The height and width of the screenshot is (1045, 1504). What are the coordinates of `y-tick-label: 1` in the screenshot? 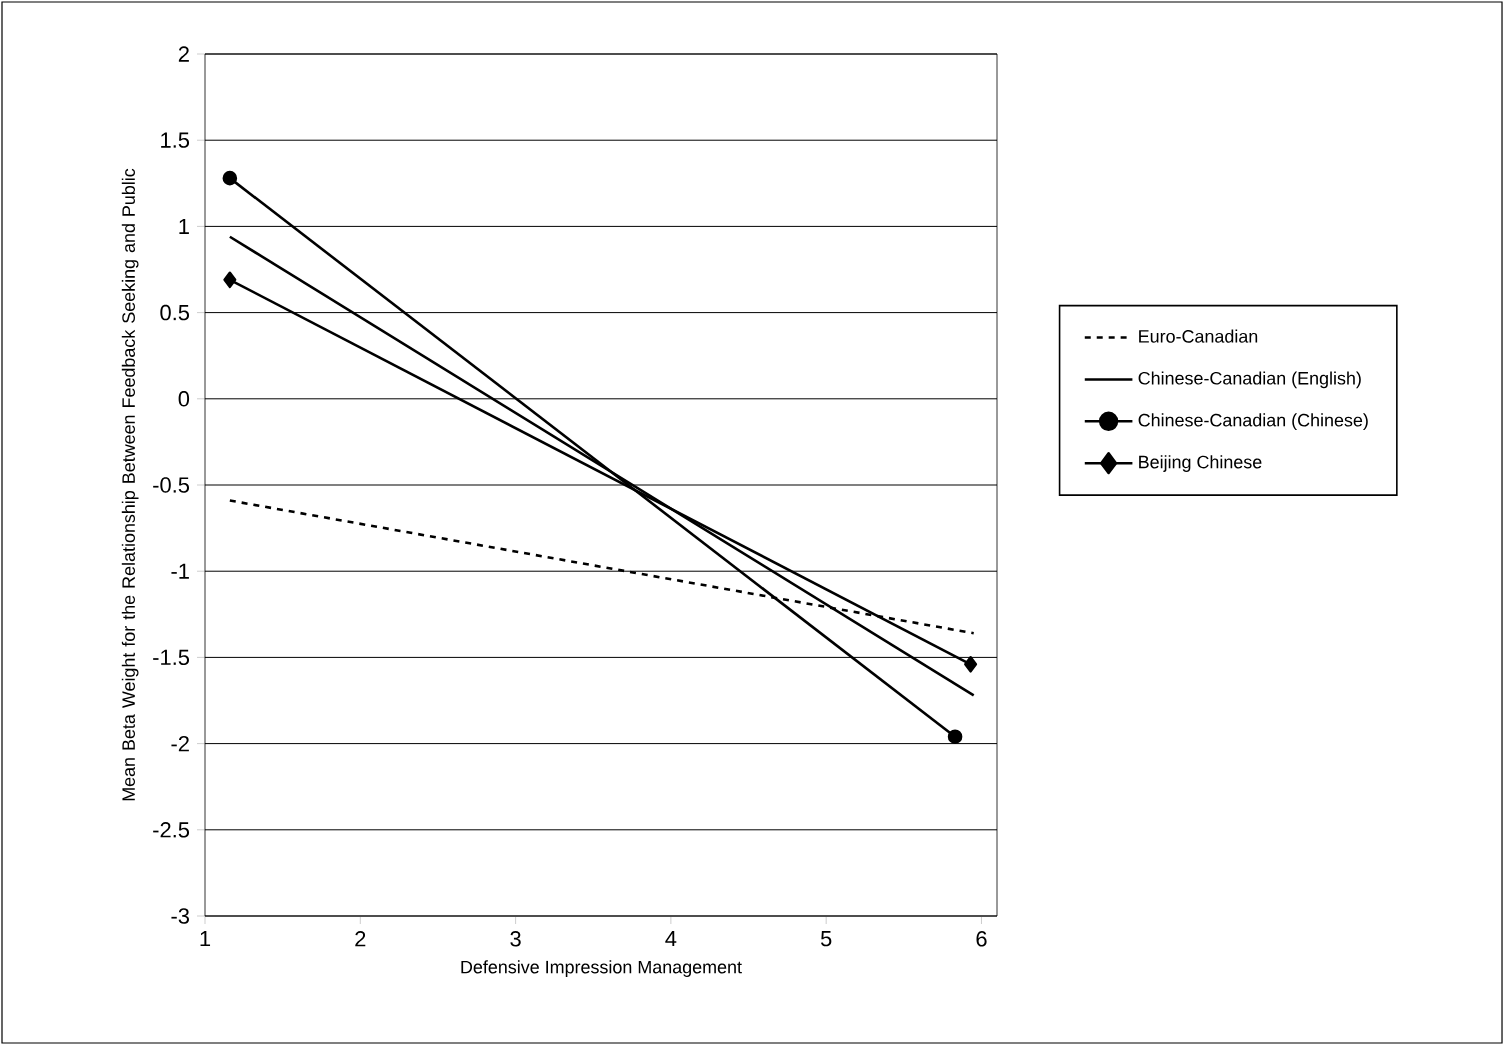 It's located at (184, 226).